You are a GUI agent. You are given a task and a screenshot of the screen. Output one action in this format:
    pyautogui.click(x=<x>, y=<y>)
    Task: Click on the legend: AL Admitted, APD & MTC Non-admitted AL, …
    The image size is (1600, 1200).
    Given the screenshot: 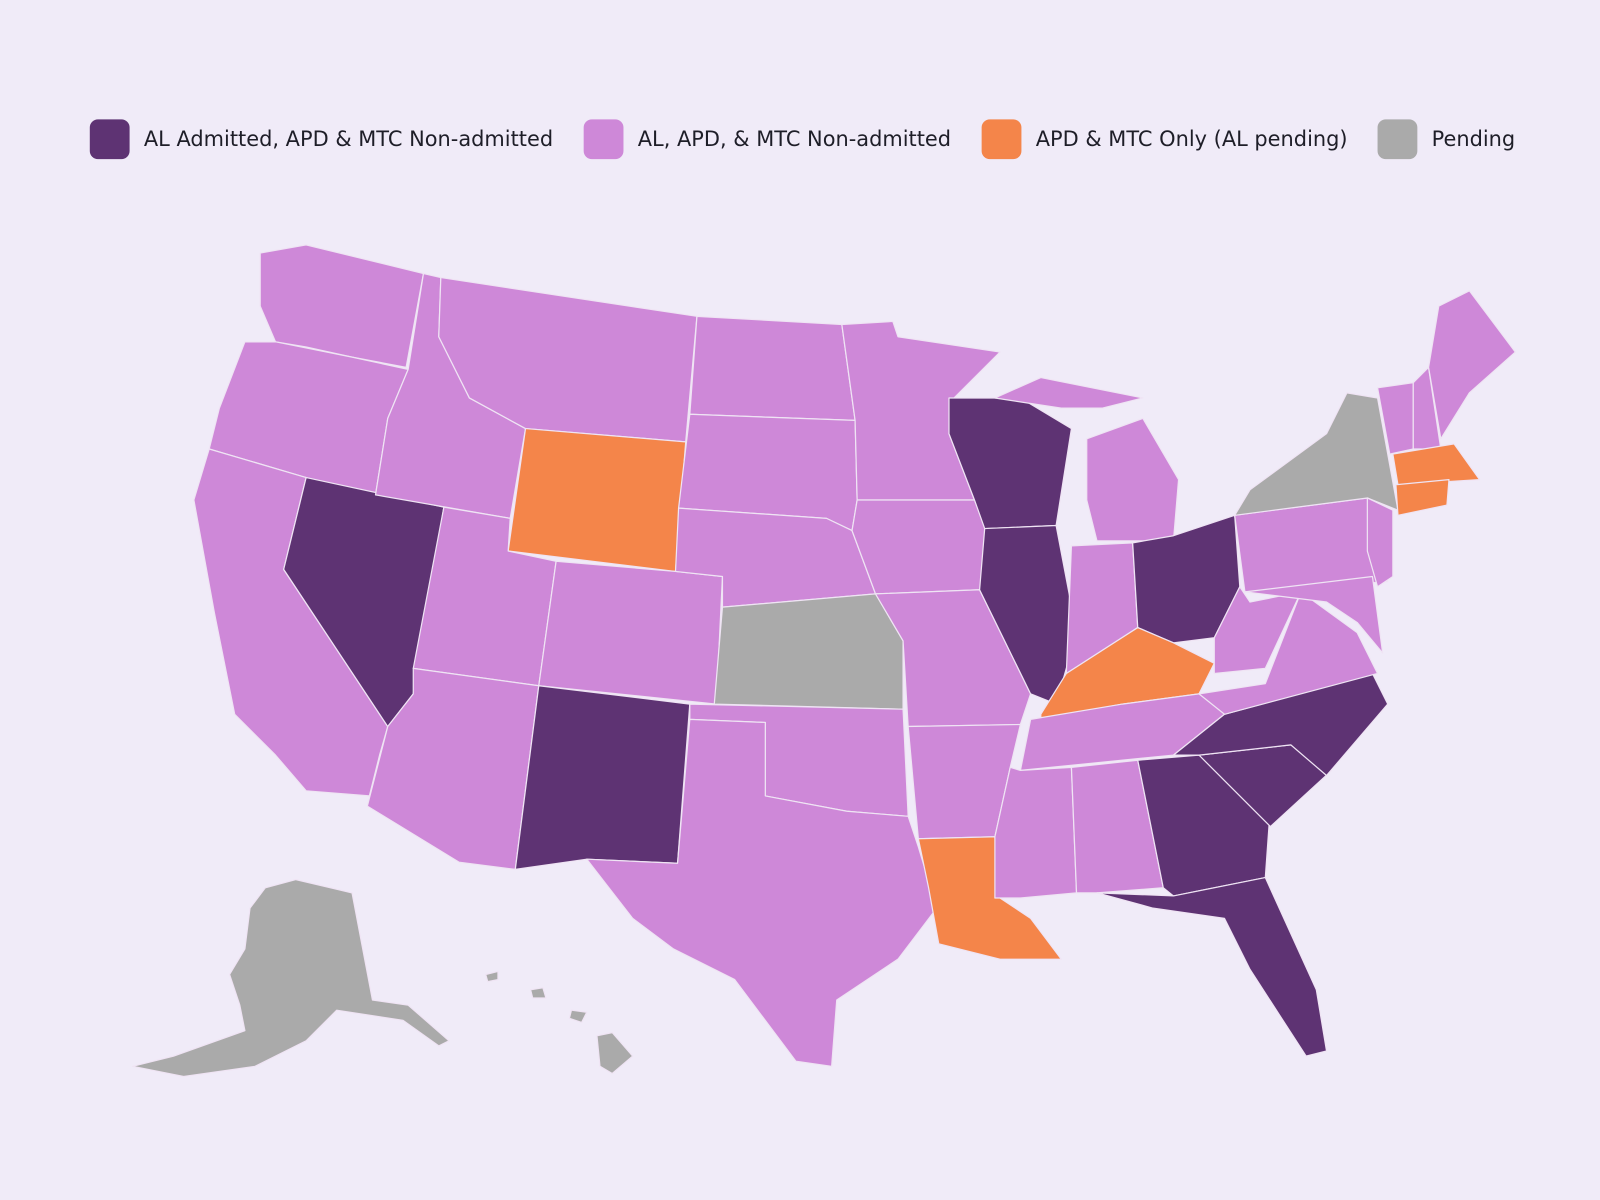 What is the action you would take?
    pyautogui.click(x=802, y=139)
    